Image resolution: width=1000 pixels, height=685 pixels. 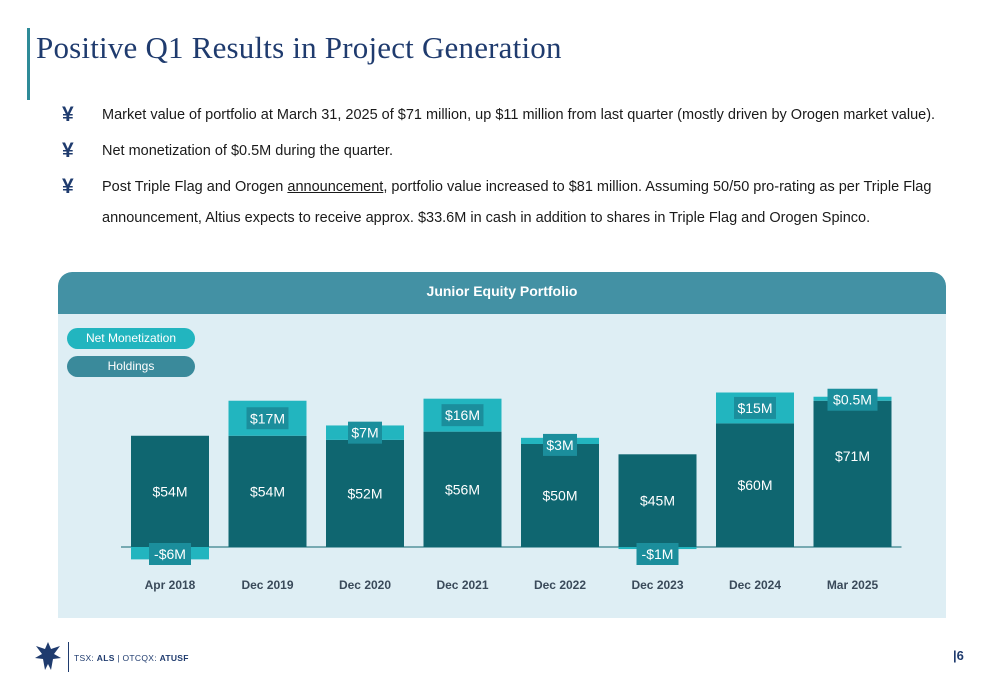 I want to click on holdings-label: $45M, so click(x=657, y=501).